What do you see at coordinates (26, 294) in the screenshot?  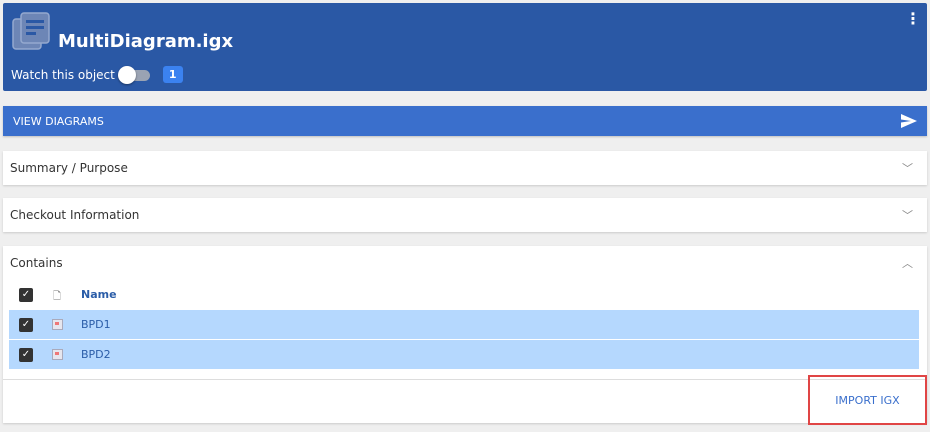 I see `select-all-checkbox: ✓` at bounding box center [26, 294].